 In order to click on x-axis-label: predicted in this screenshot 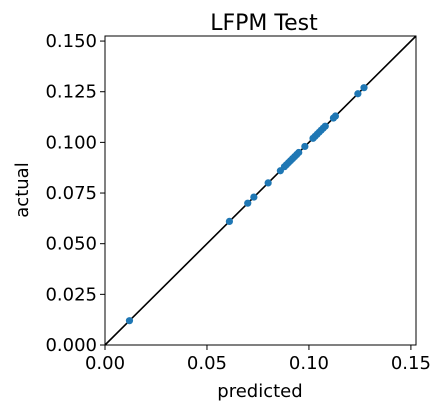, I will do `click(259, 391)`.